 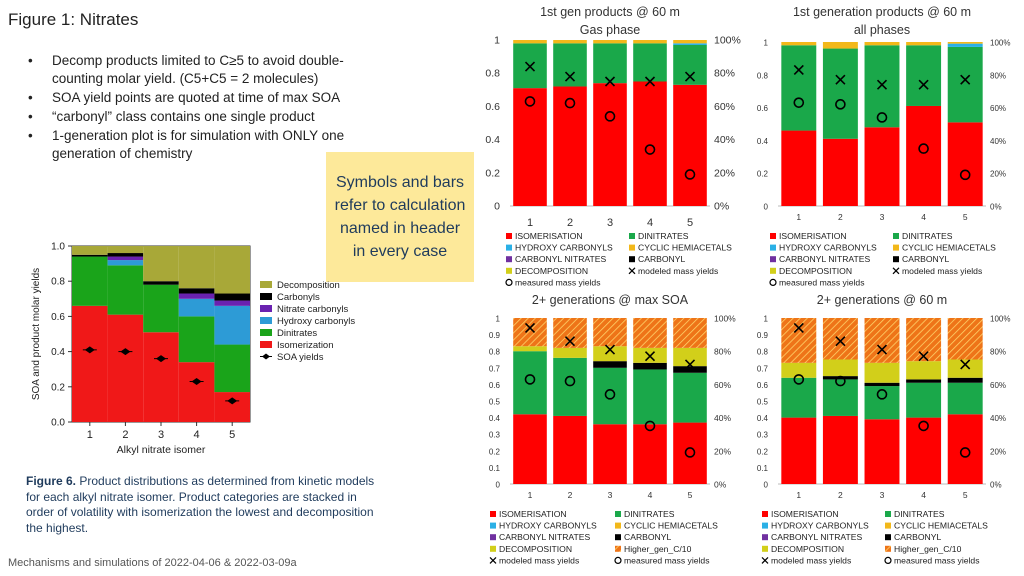 I want to click on x-tick-label: 1, so click(x=798, y=495).